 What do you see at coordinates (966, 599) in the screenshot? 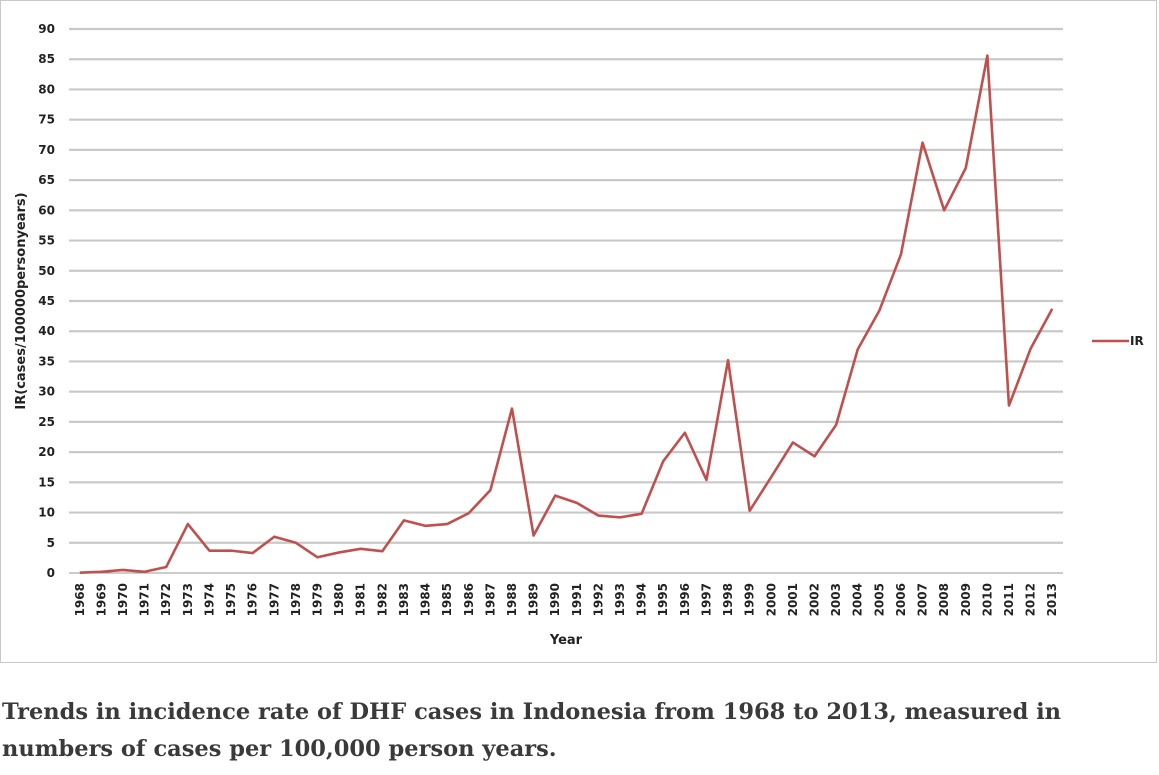
I see `x-tick-label: 2009` at bounding box center [966, 599].